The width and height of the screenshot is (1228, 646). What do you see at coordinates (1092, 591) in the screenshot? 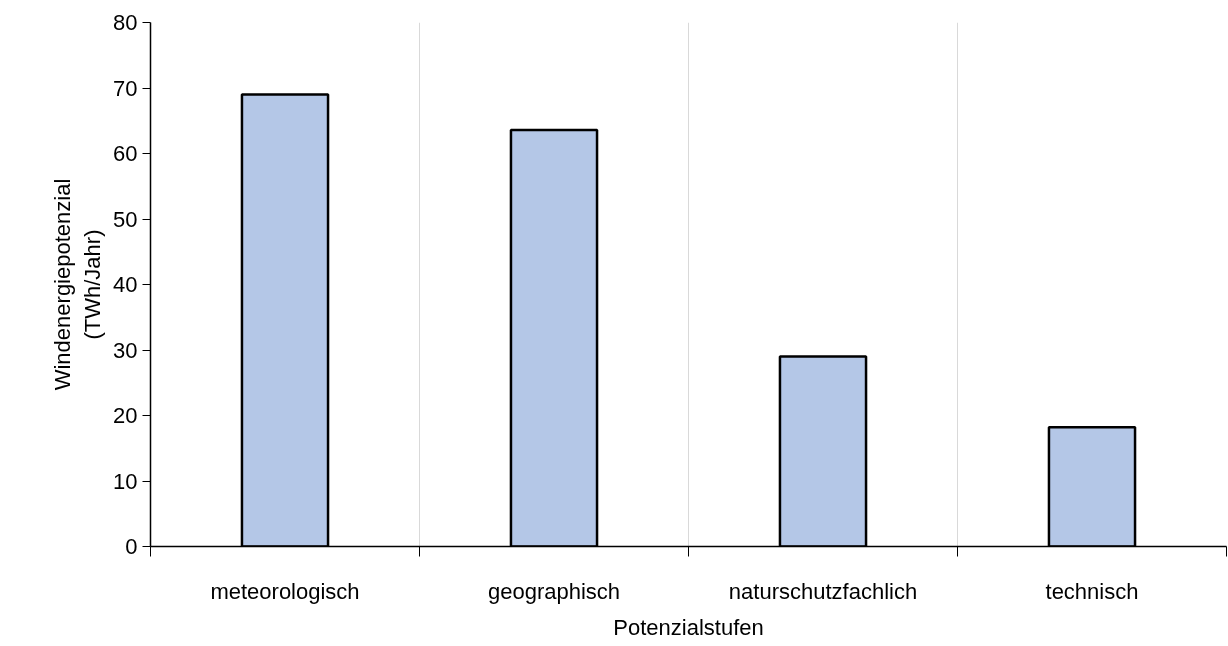
I see `x-tick-label: technisch` at bounding box center [1092, 591].